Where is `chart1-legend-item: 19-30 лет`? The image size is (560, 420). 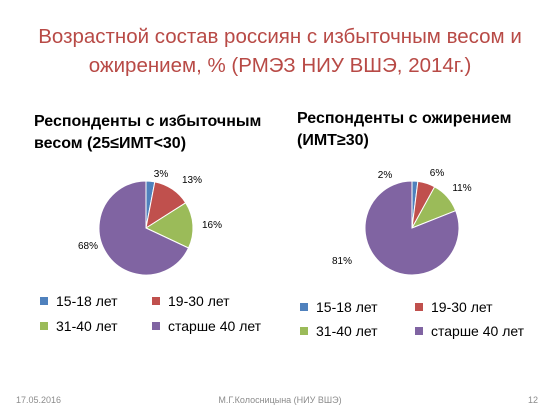
chart1-legend-item: 19-30 лет is located at coordinates (191, 301).